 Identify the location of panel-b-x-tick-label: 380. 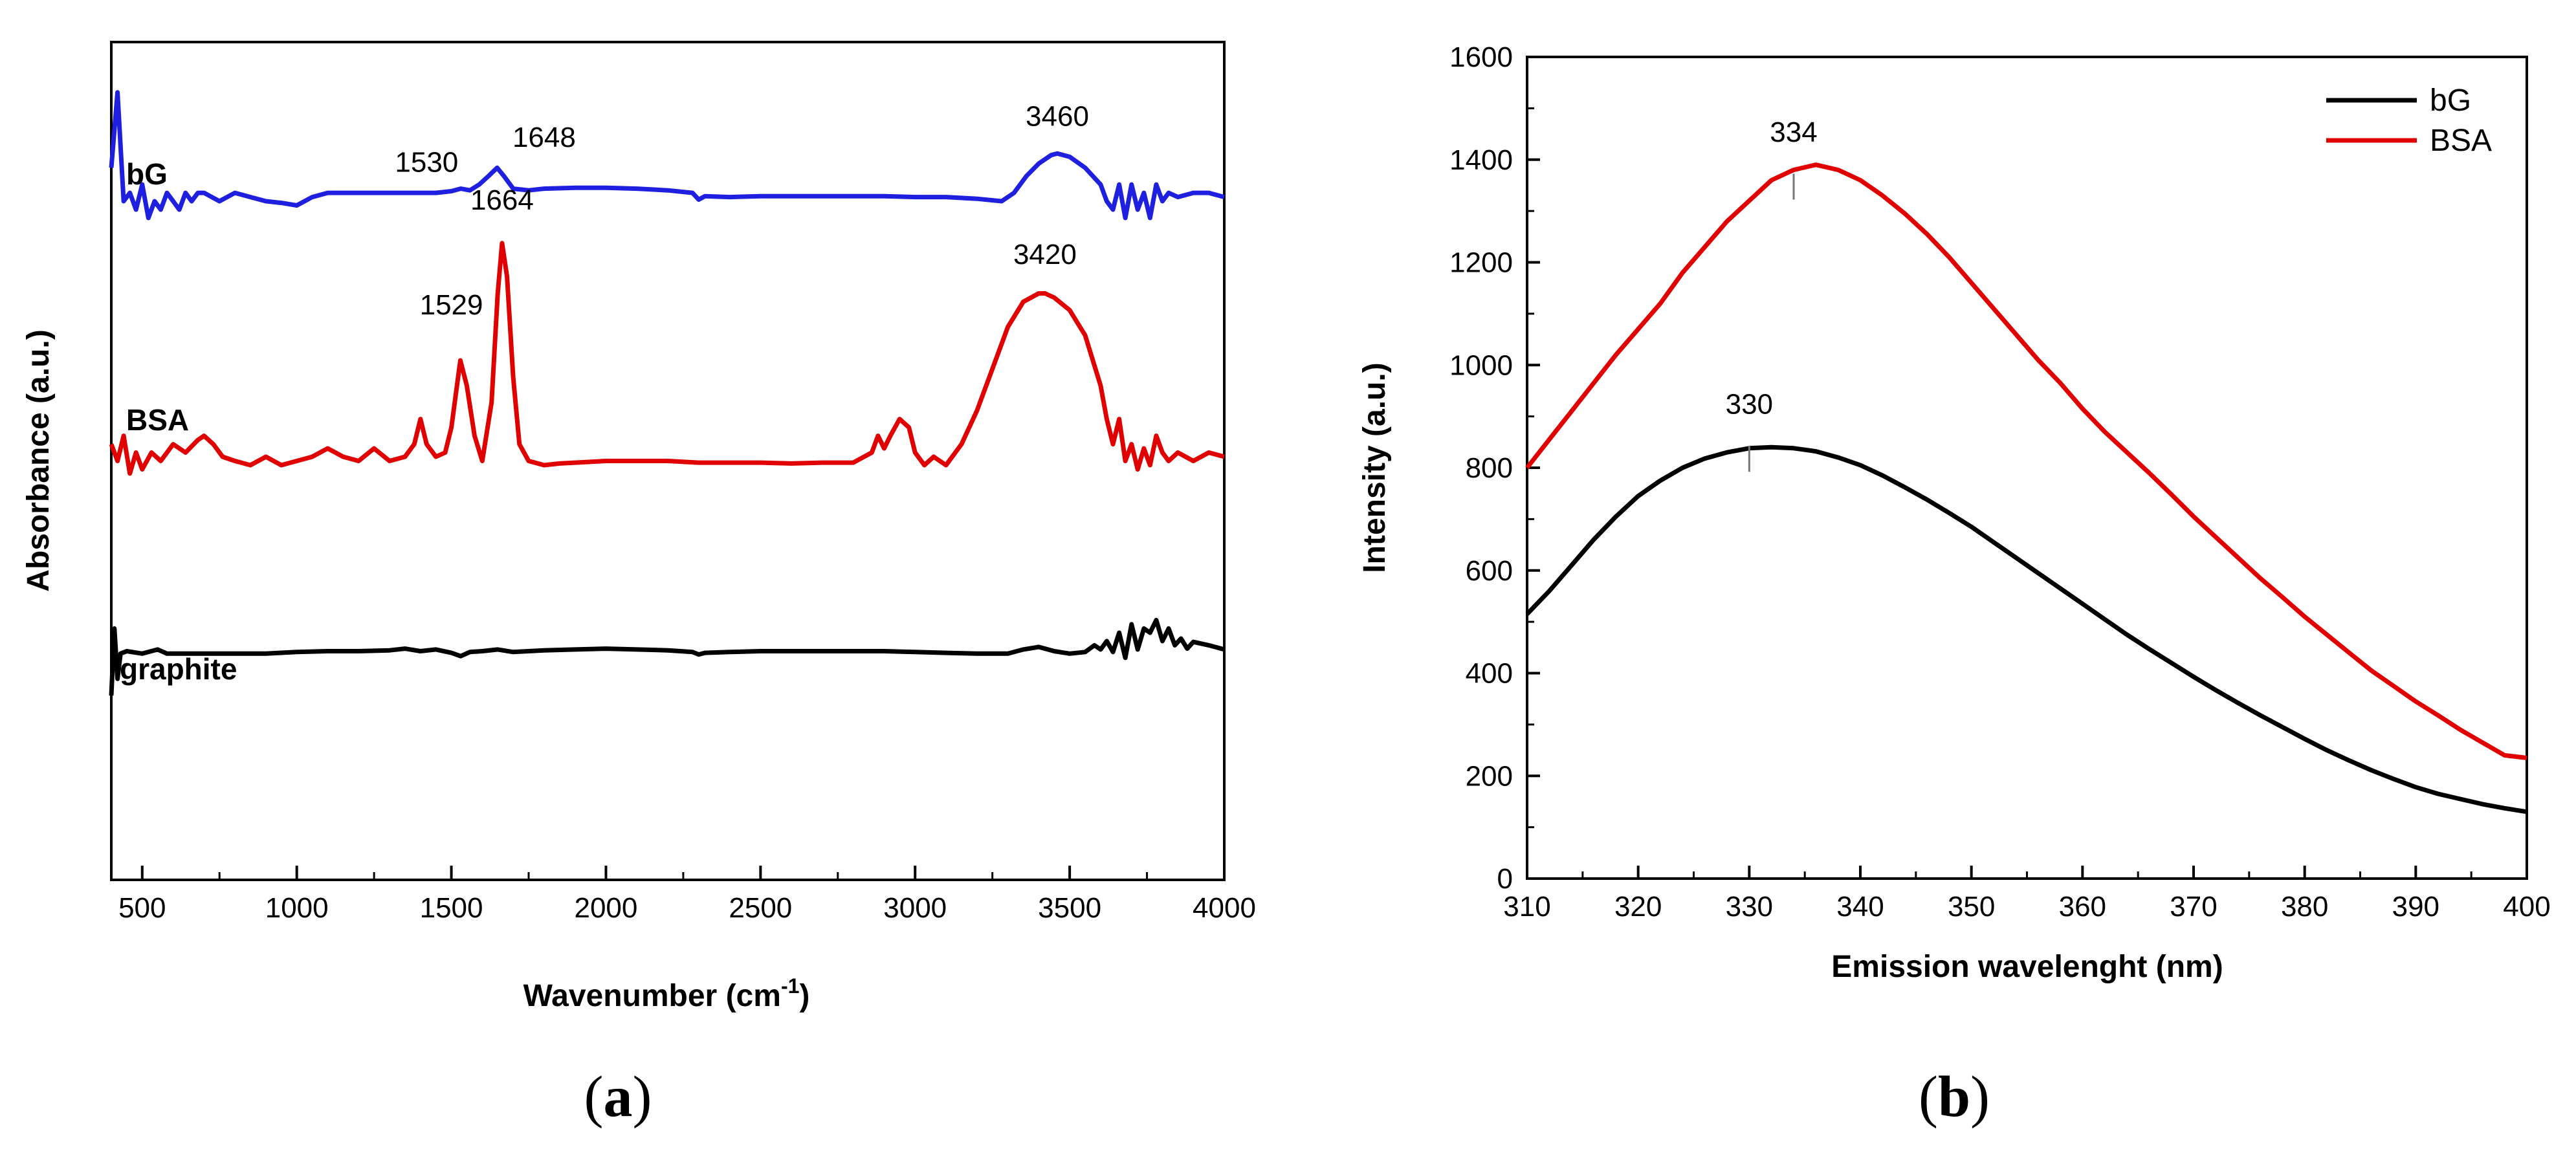
(2304, 907).